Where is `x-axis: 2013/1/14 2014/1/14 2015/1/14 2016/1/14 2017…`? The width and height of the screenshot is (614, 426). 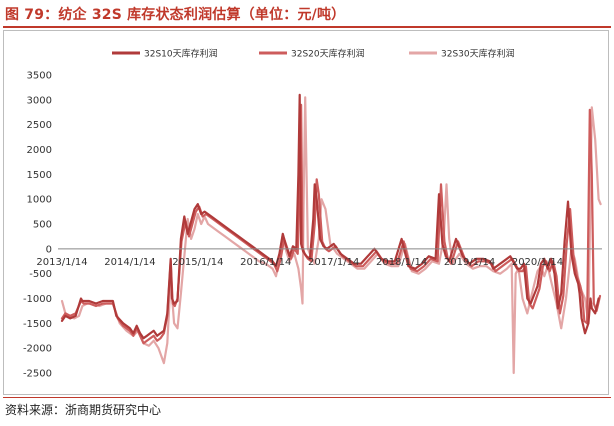
x-axis: 2013/1/14 2014/1/14 2015/1/14 2016/1/14 2017… is located at coordinates (319, 258).